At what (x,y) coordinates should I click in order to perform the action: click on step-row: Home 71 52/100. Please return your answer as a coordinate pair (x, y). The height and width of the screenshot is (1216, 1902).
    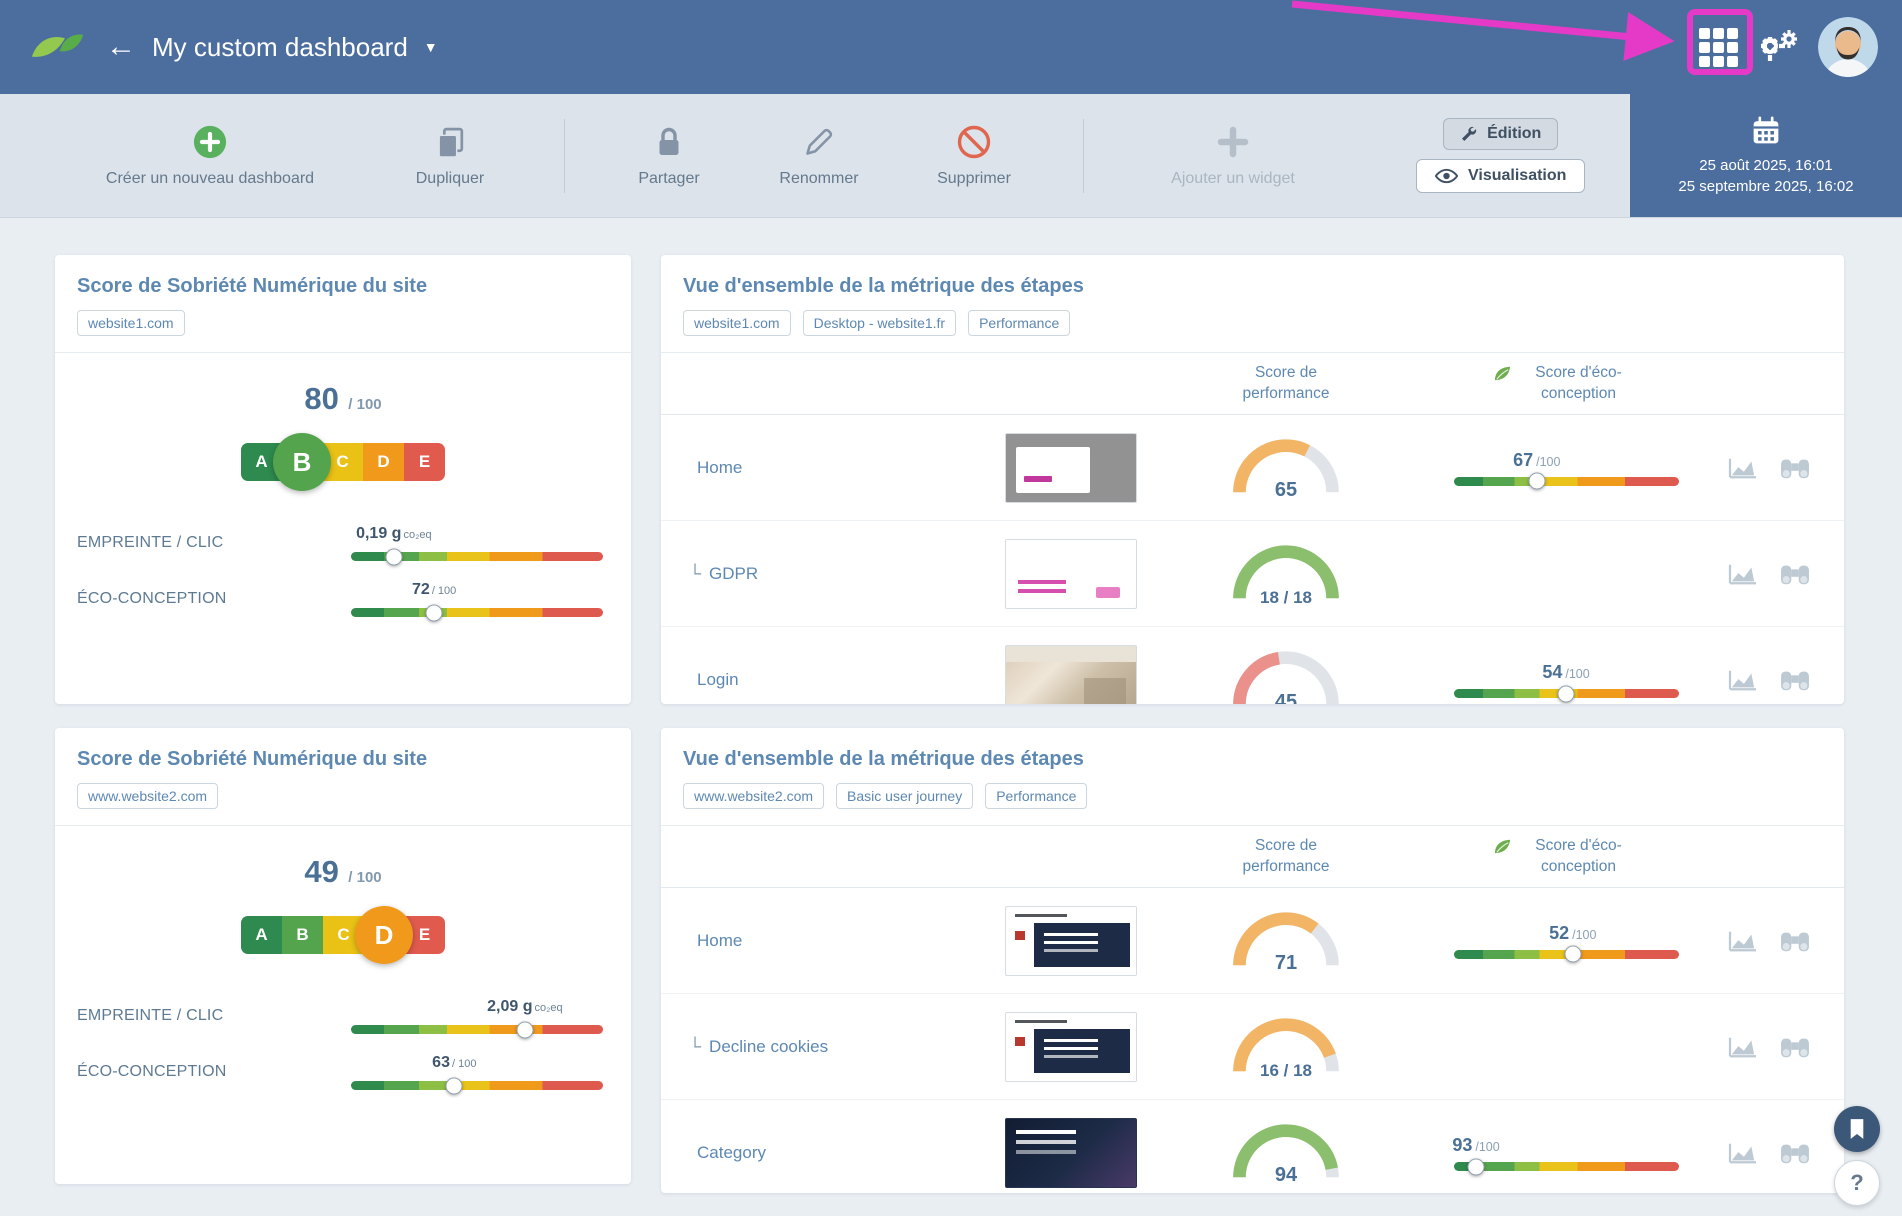
    Looking at the image, I should click on (1252, 941).